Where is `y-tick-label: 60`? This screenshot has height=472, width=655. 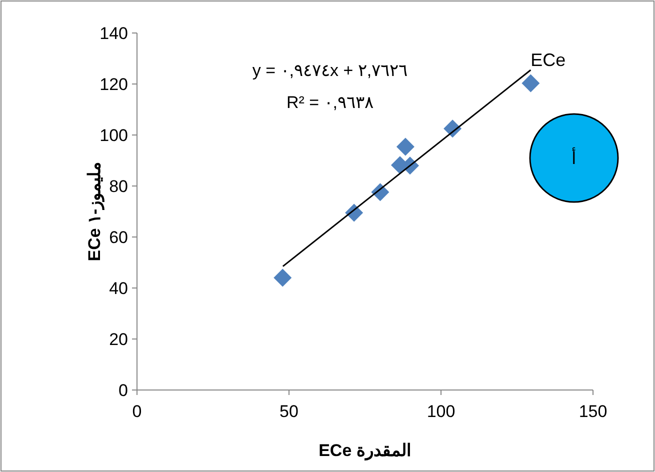
y-tick-label: 60 is located at coordinates (118, 237).